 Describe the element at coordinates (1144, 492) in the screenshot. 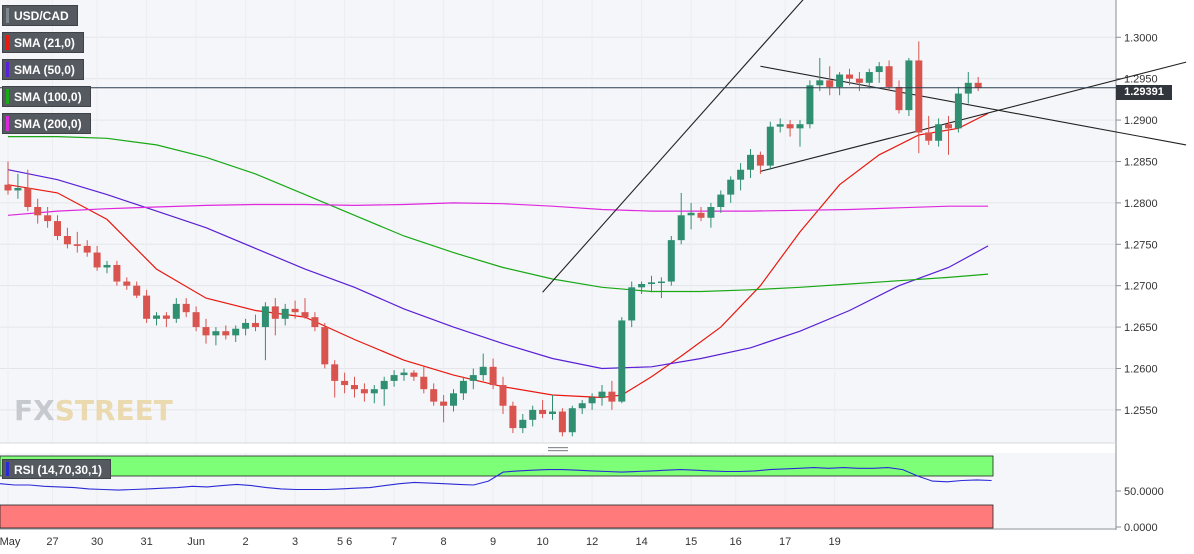

I see `rsi-axis-label: 50.0000` at that location.